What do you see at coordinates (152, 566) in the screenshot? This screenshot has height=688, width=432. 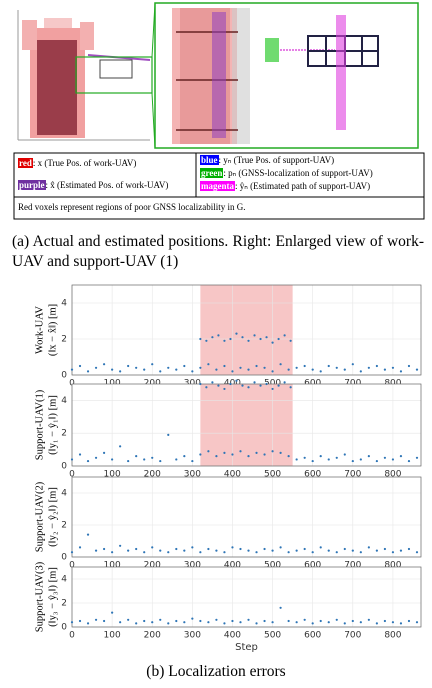 I see `x-tick-label: 200` at bounding box center [152, 566].